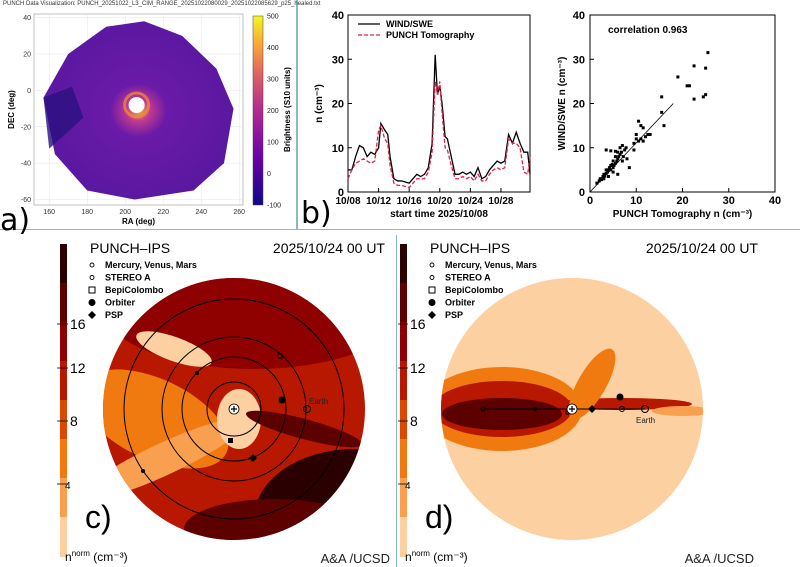 Image resolution: width=800 pixels, height=567 pixels. What do you see at coordinates (319, 103) in the screenshot?
I see `y-axis-label: n (cm⁻³)` at bounding box center [319, 103].